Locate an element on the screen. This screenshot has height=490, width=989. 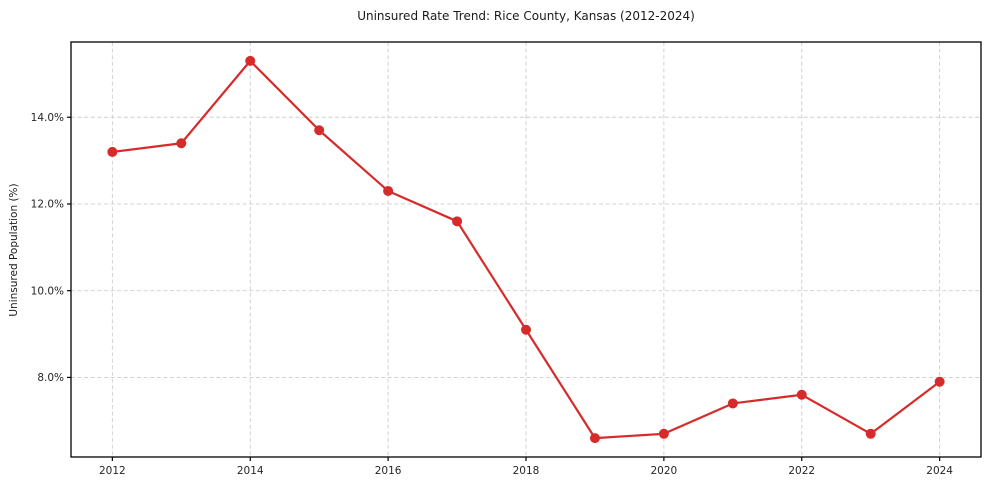
data-point-2015 is located at coordinates (319, 130).